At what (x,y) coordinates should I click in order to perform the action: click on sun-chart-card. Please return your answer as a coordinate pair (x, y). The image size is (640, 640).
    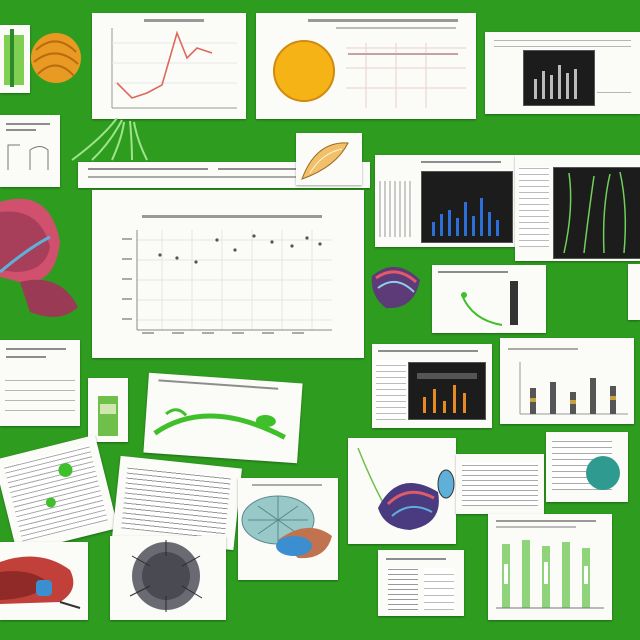
    Looking at the image, I should click on (366, 66).